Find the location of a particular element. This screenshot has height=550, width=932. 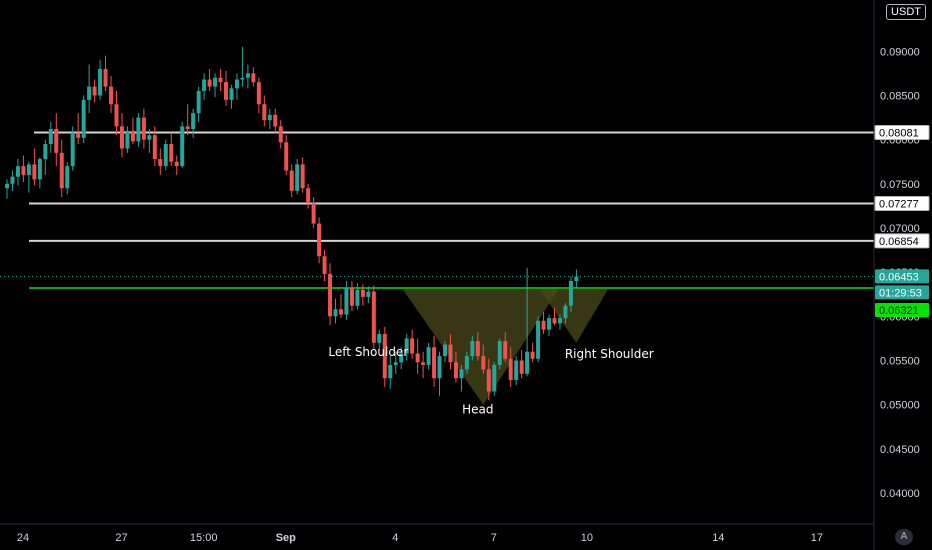

current-price-tag-bg is located at coordinates (902, 276).